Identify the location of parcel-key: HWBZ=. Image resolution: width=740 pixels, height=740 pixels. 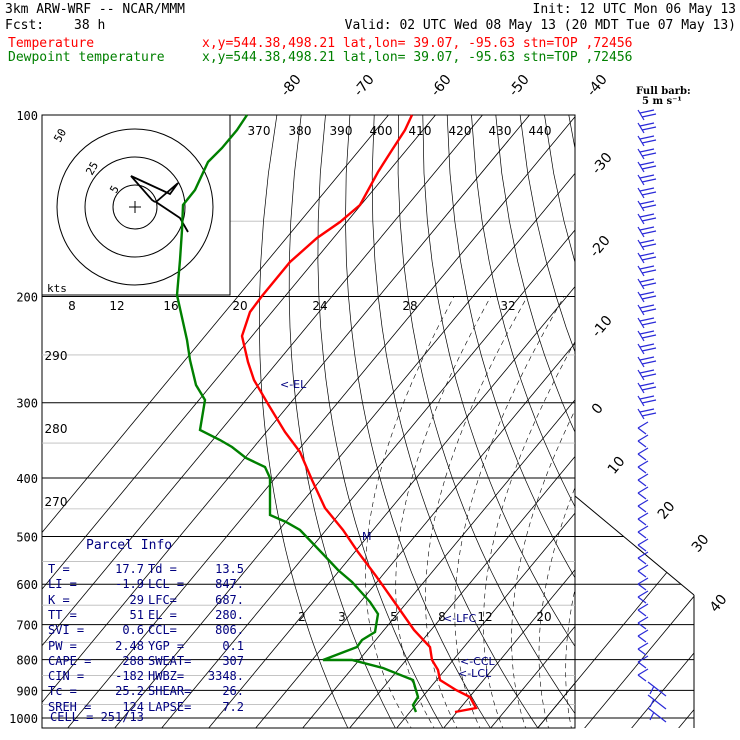
(166, 676).